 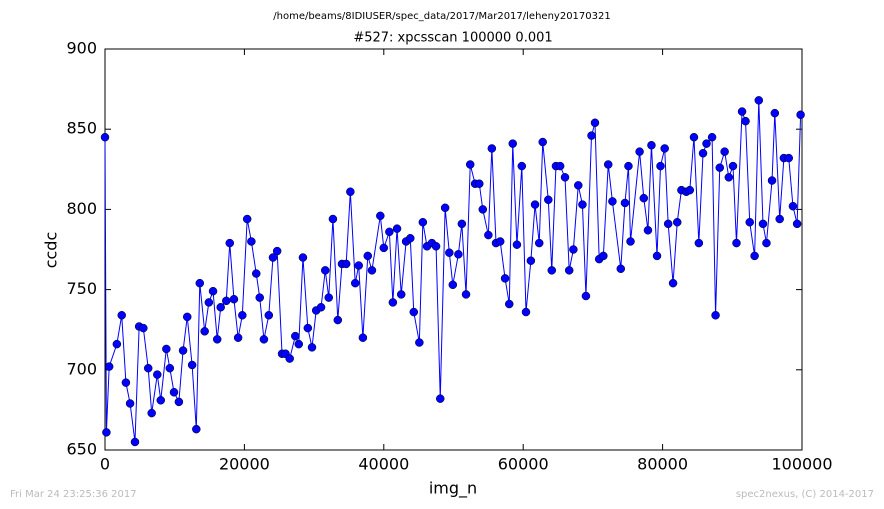 I want to click on y-tick-label: 800, so click(x=81, y=208).